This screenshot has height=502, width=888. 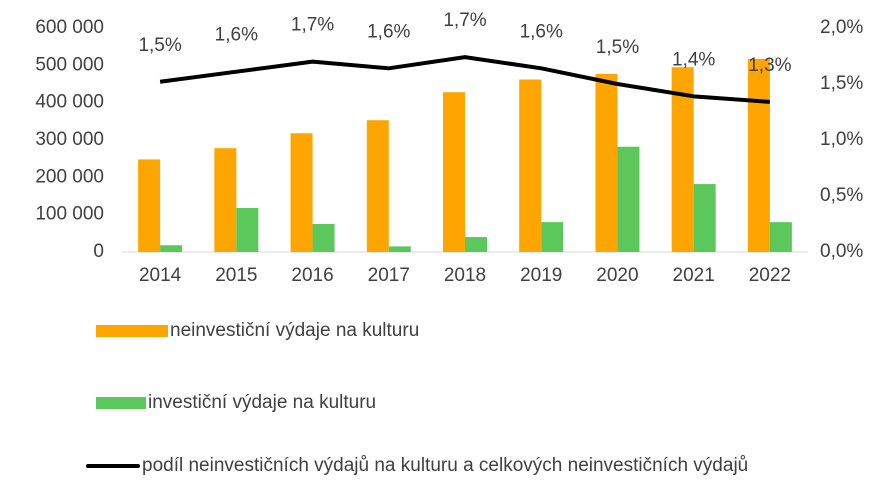 What do you see at coordinates (69, 176) in the screenshot?
I see `y-tick-label: 200 000` at bounding box center [69, 176].